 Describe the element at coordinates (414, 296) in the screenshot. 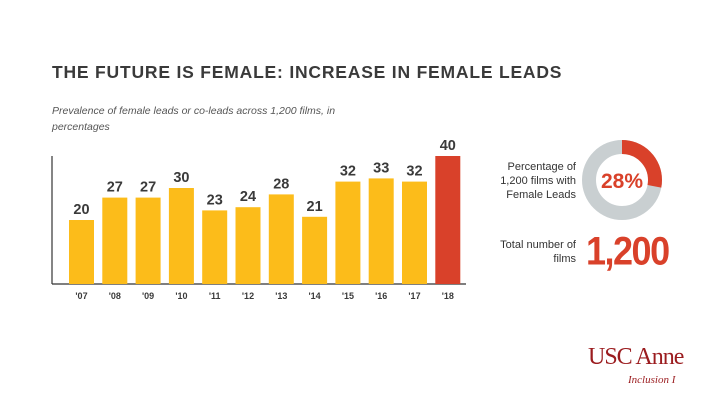

I see `x-tick-label: '17` at that location.